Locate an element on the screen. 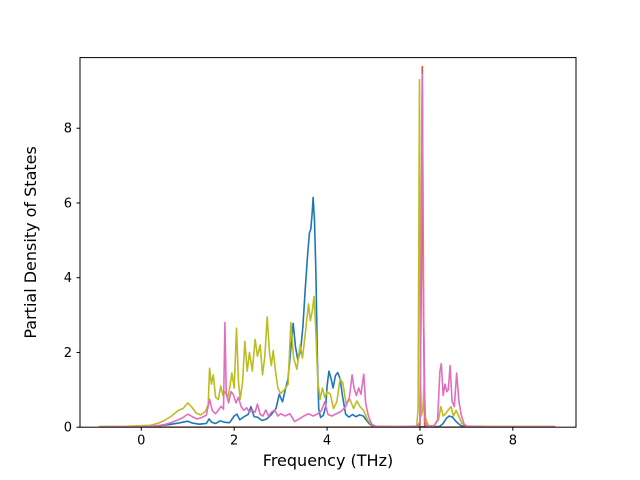 This screenshot has height=480, width=640. x-axis-label: Frequency (THz) is located at coordinates (328, 460).